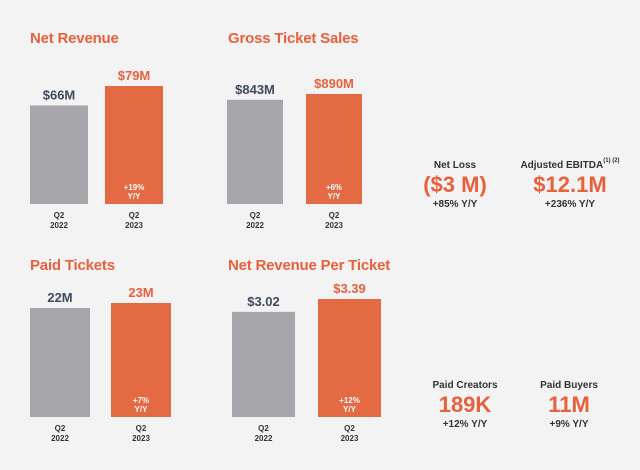  Describe the element at coordinates (141, 400) in the screenshot. I see `yoy-label: +7%` at that location.